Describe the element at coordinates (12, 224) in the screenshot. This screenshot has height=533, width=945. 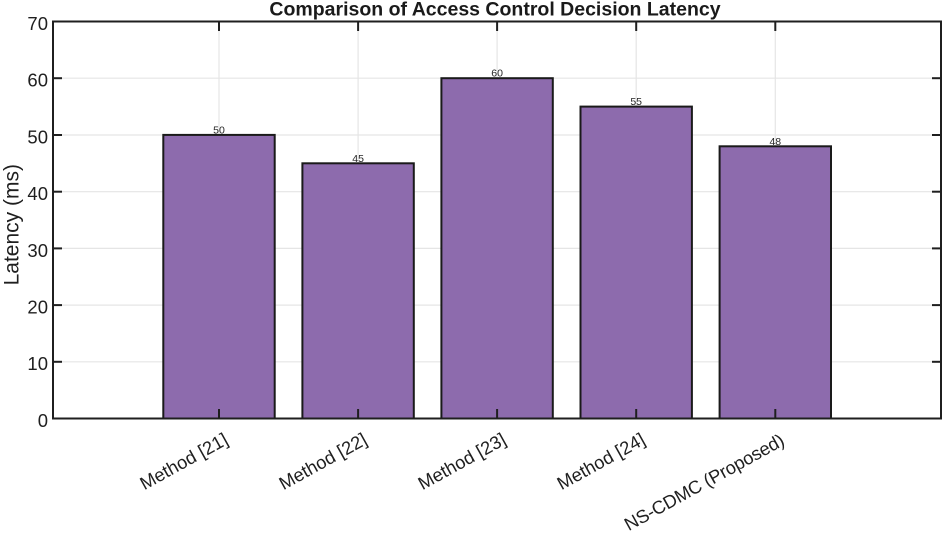
I see `svg-text: Latency (ms)` at that location.